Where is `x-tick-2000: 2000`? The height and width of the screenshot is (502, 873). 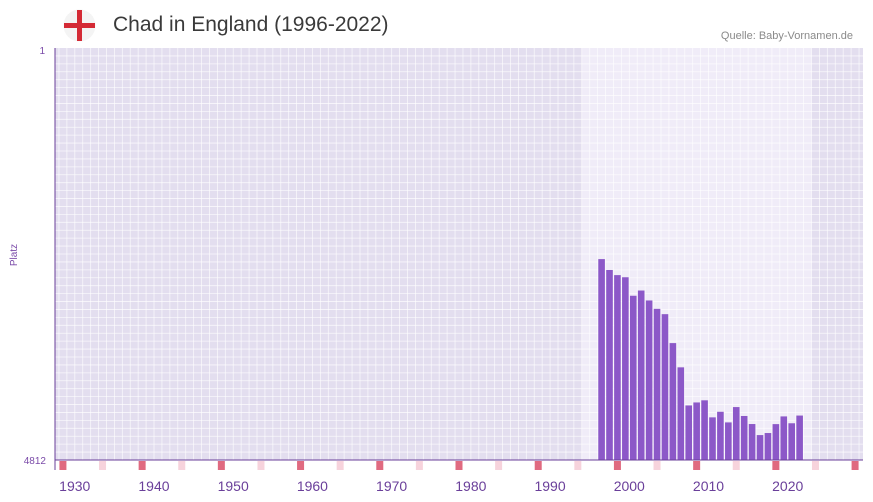
x-tick-2000: 2000 is located at coordinates (629, 486).